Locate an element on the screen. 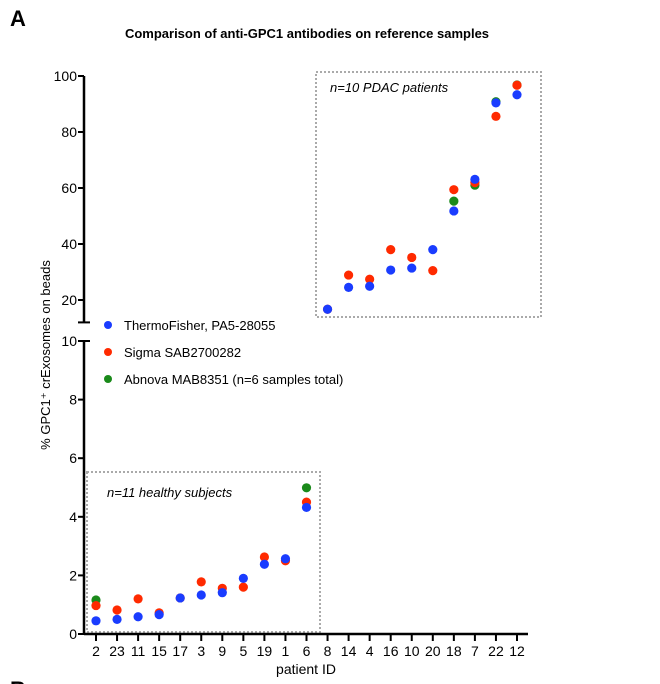 The width and height of the screenshot is (660, 684). x-tick-label: 23 is located at coordinates (117, 651).